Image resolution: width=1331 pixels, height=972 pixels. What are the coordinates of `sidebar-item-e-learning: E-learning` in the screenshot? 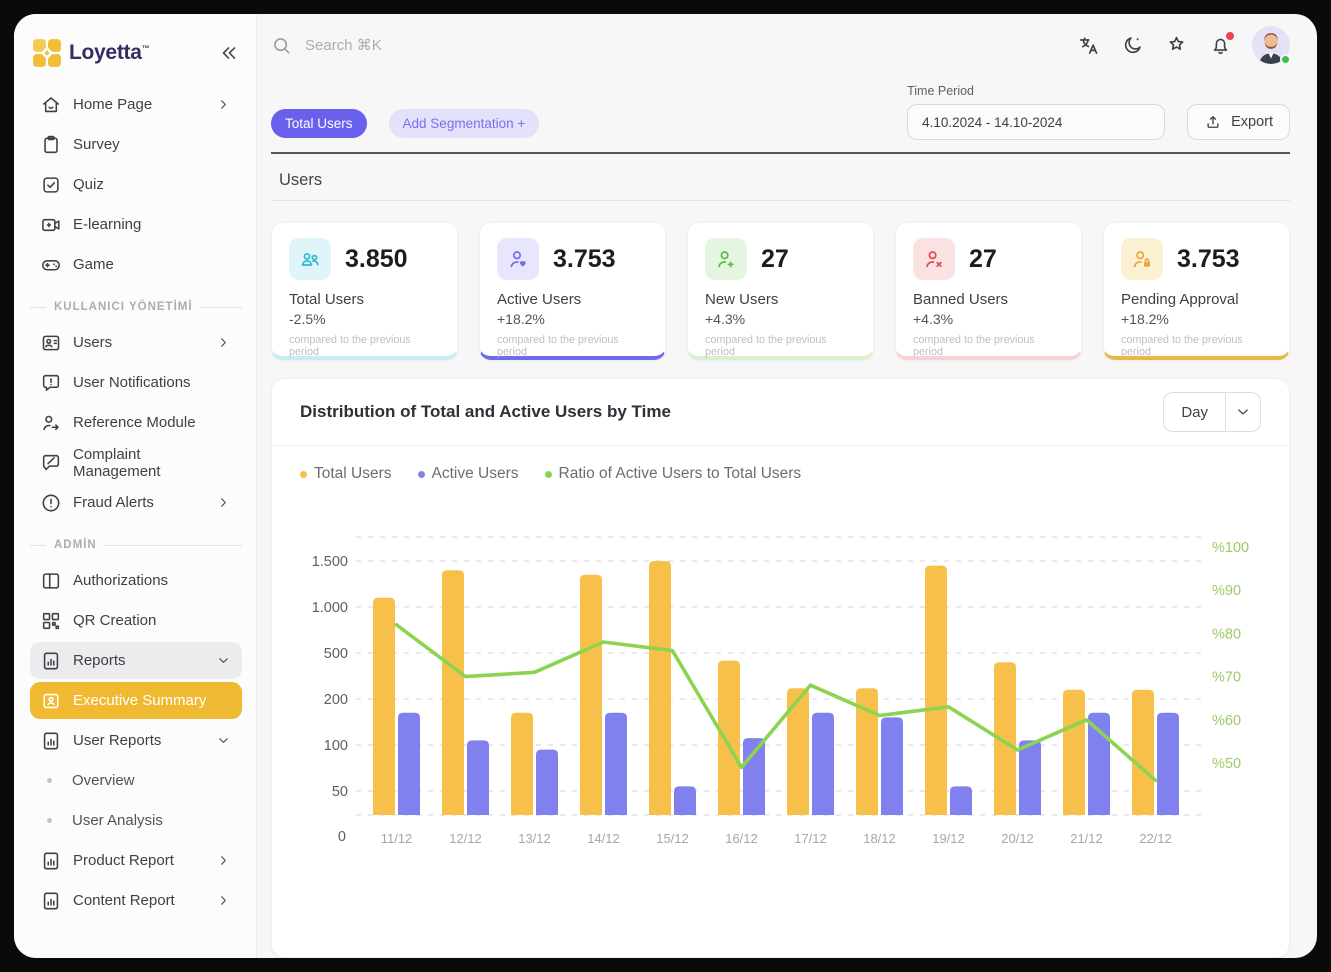 It's located at (136, 224).